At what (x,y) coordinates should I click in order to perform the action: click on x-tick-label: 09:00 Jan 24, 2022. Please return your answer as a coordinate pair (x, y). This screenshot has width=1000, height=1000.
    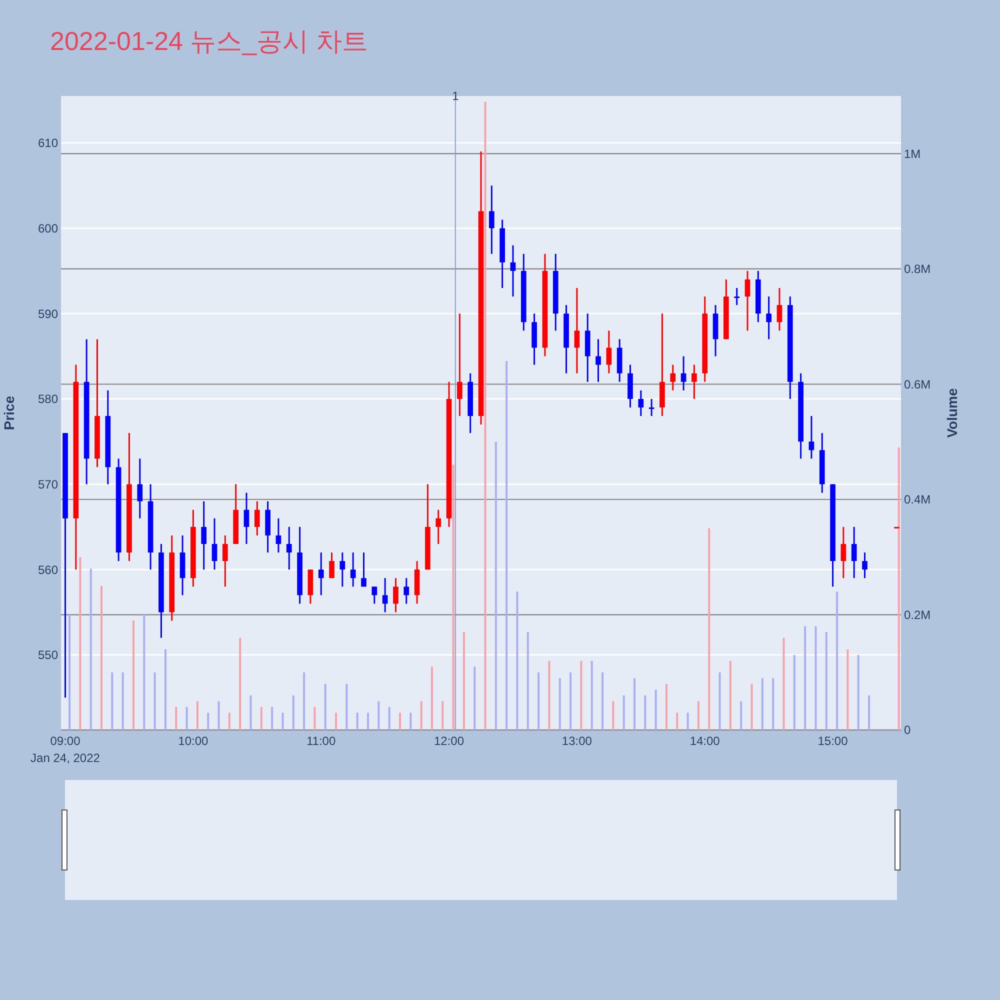
    Looking at the image, I should click on (65, 749).